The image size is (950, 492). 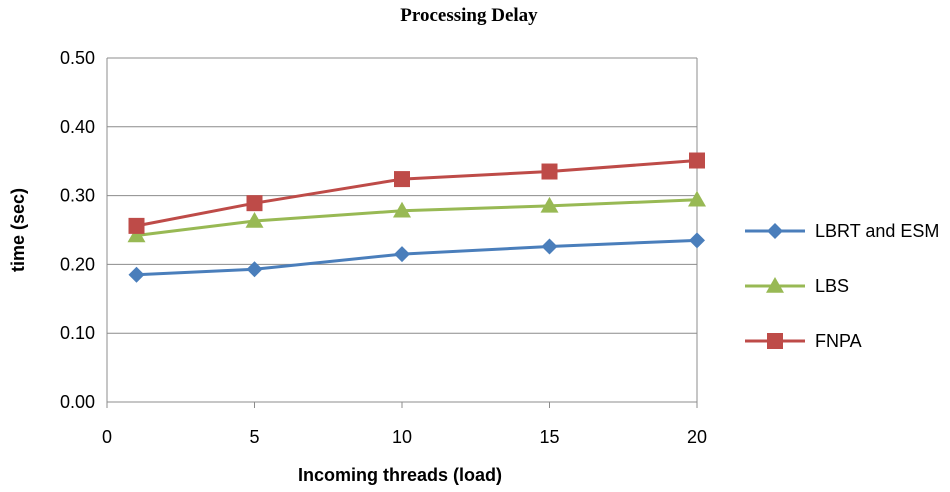 What do you see at coordinates (77, 127) in the screenshot?
I see `y-tick-label: 0.40` at bounding box center [77, 127].